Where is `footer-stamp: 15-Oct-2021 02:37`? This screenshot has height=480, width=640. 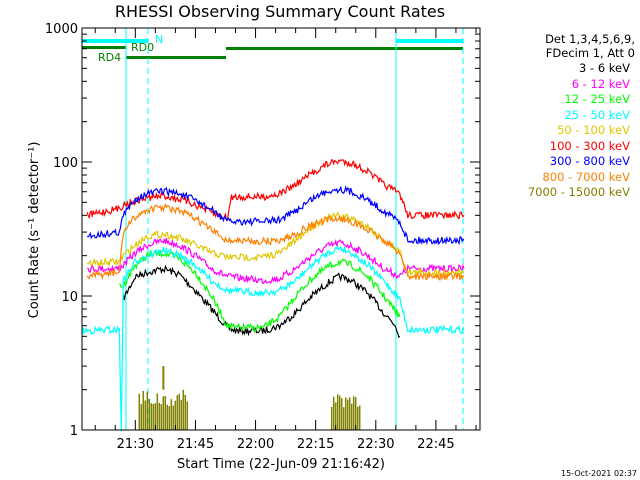
footer-stamp: 15-Oct-2021 02:37 is located at coordinates (599, 473).